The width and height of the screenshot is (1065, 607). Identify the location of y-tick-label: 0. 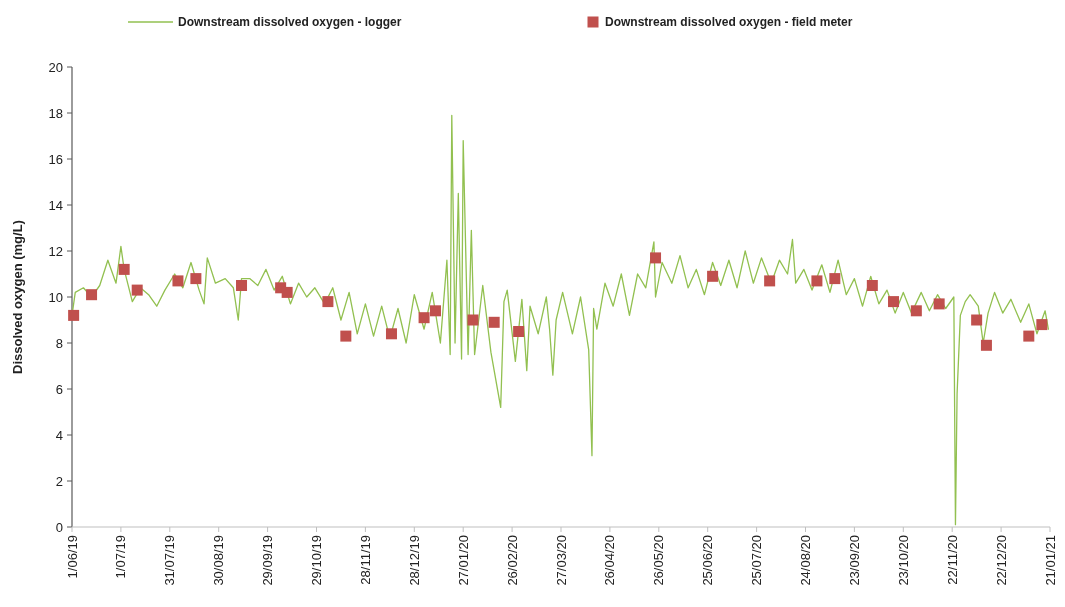
(59, 527).